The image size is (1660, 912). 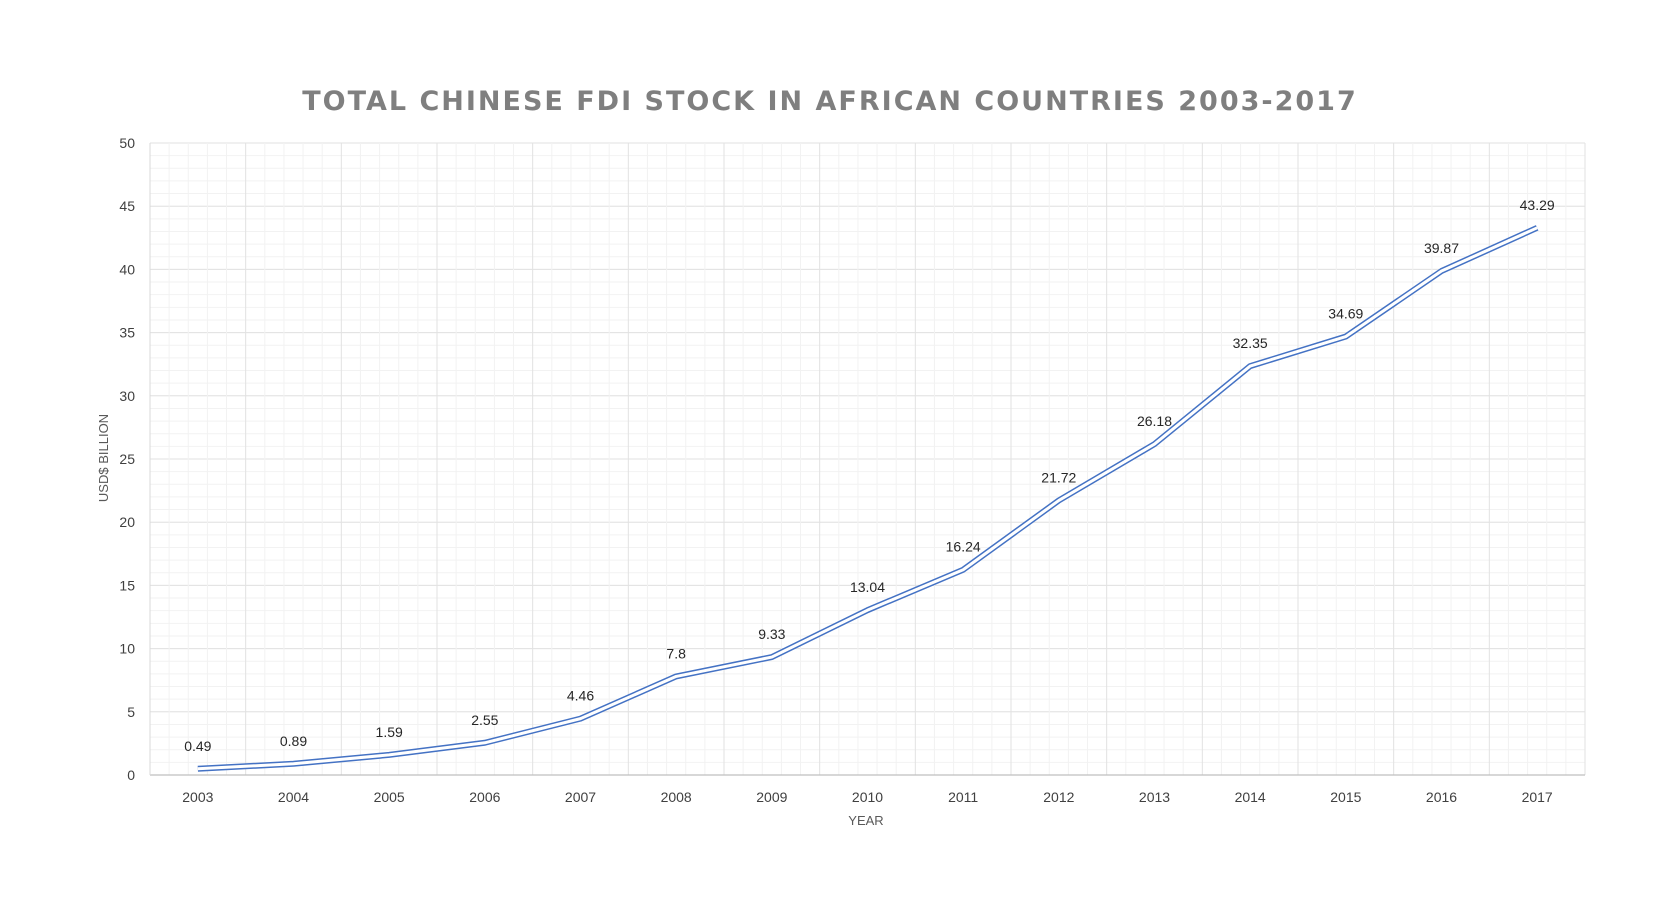 I want to click on x-tick-label: 2007, so click(x=580, y=797).